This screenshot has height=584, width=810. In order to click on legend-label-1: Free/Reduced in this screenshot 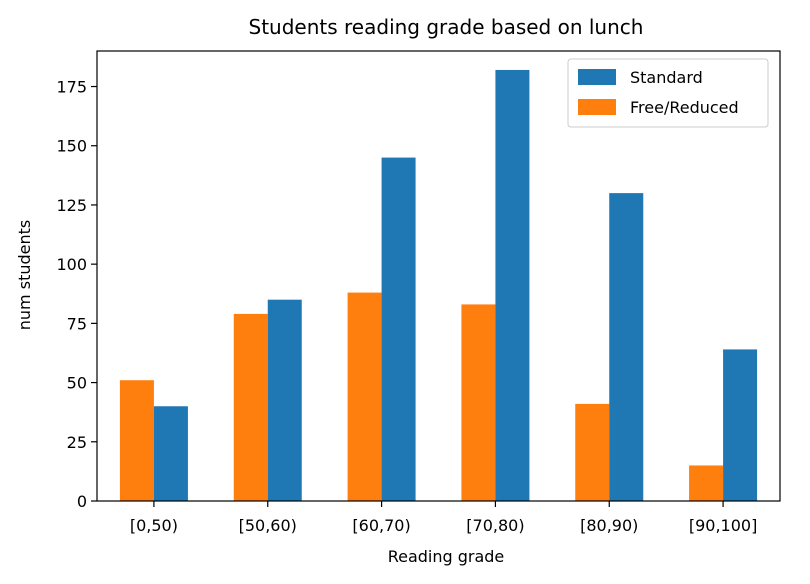, I will do `click(684, 107)`.